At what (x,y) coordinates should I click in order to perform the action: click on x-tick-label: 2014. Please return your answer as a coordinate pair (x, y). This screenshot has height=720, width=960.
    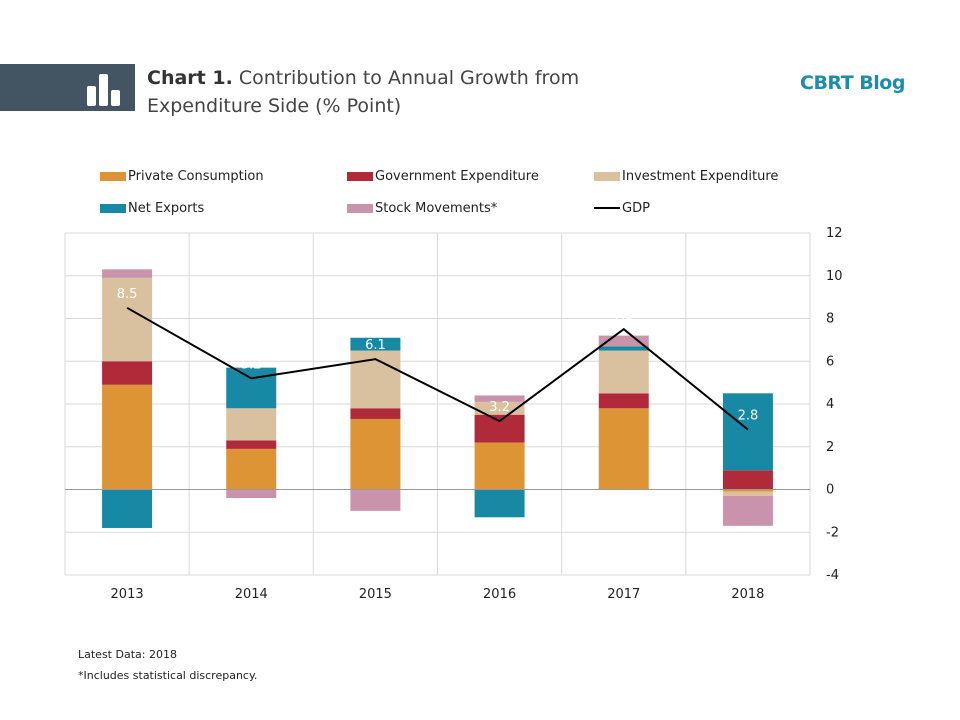
    Looking at the image, I should click on (251, 594).